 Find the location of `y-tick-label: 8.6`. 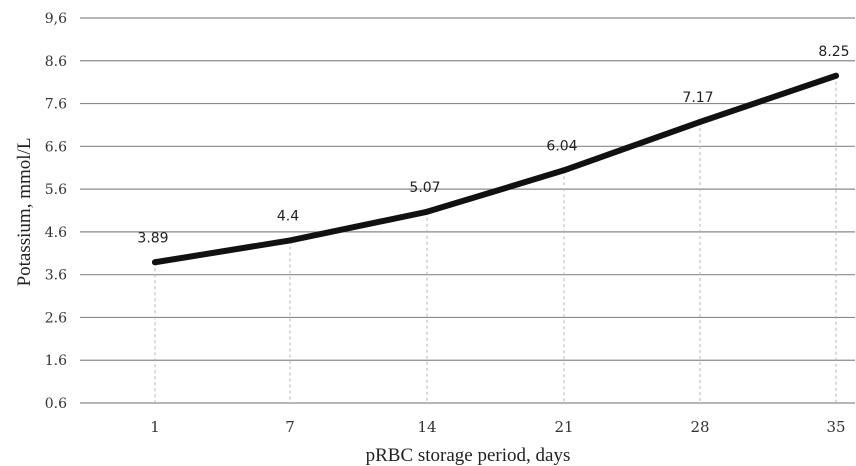

y-tick-label: 8.6 is located at coordinates (56, 62).